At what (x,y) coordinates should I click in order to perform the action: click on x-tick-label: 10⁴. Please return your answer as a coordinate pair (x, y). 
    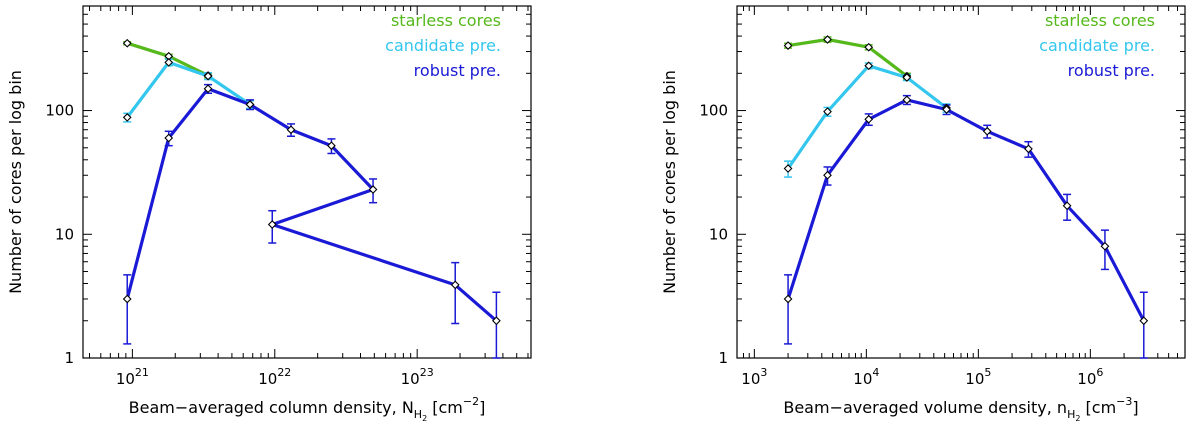
    Looking at the image, I should click on (866, 377).